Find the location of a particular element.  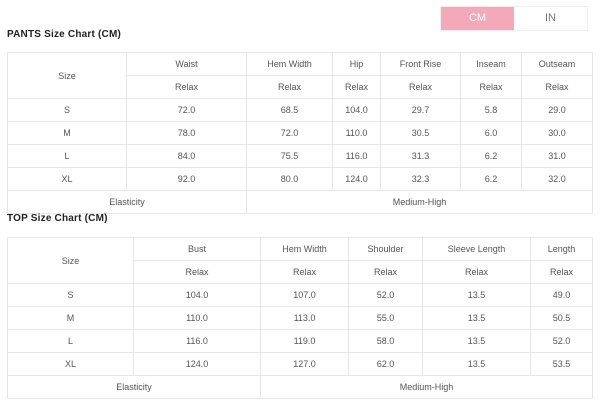

column-header: Length is located at coordinates (561, 249).